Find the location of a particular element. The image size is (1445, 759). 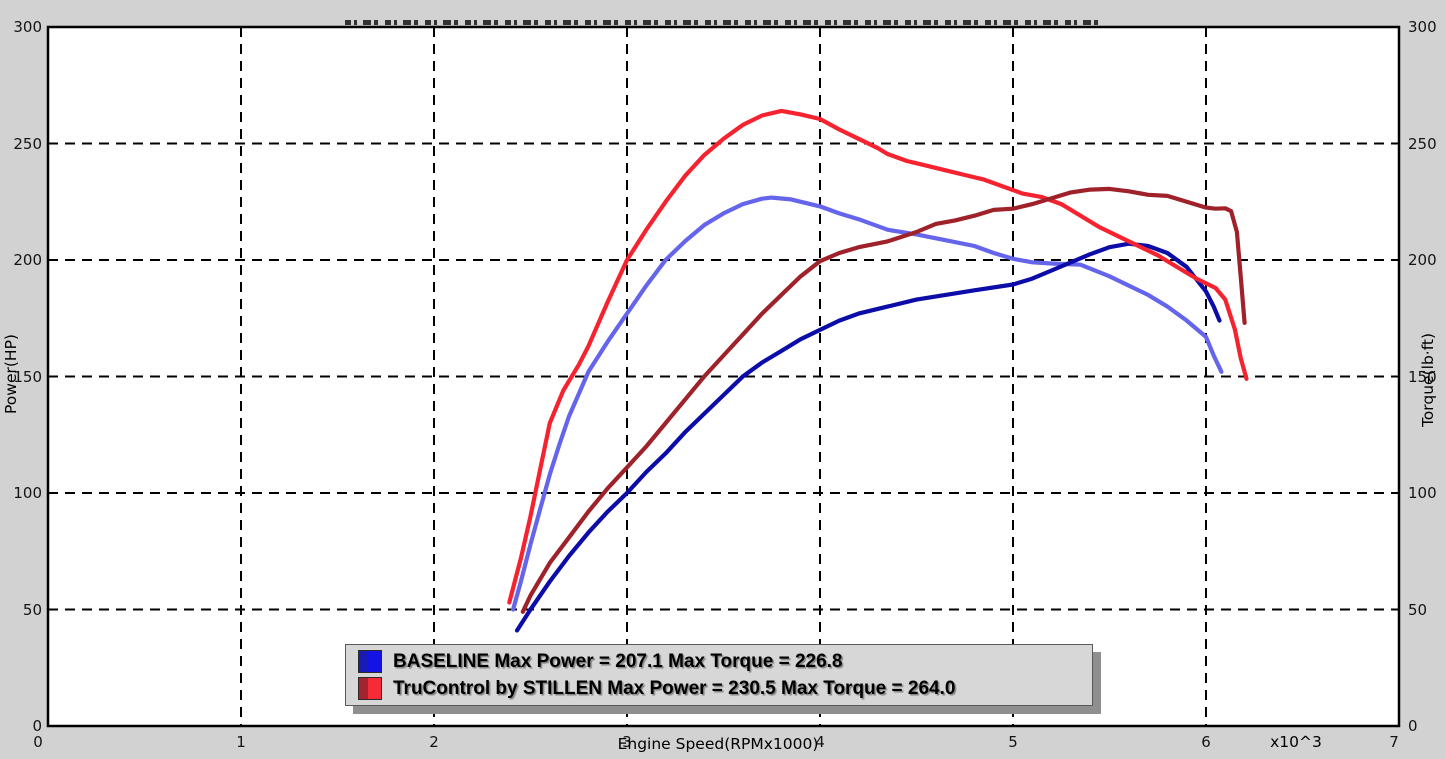

y-right-tick-label-300: 300 is located at coordinates (1422, 27).